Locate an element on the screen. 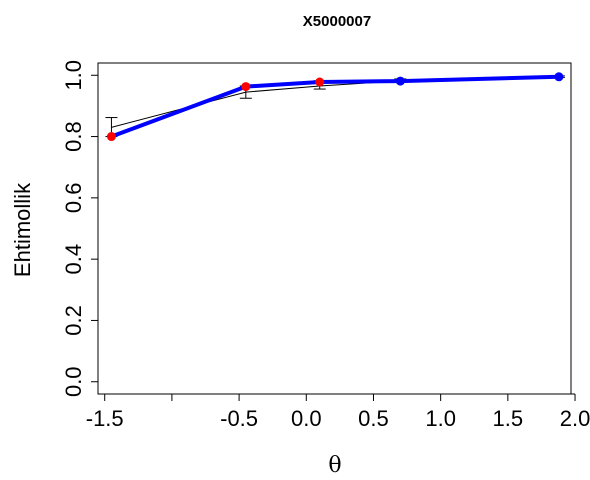 The height and width of the screenshot is (480, 590). y-tick-label: 0.8 is located at coordinates (73, 136).